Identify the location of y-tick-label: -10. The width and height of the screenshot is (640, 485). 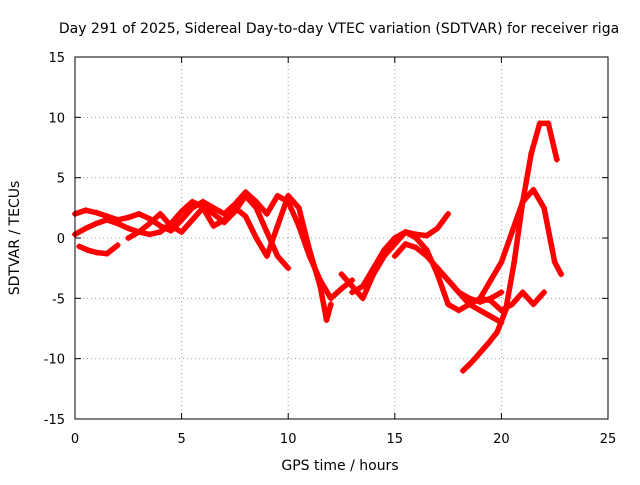
(54, 360).